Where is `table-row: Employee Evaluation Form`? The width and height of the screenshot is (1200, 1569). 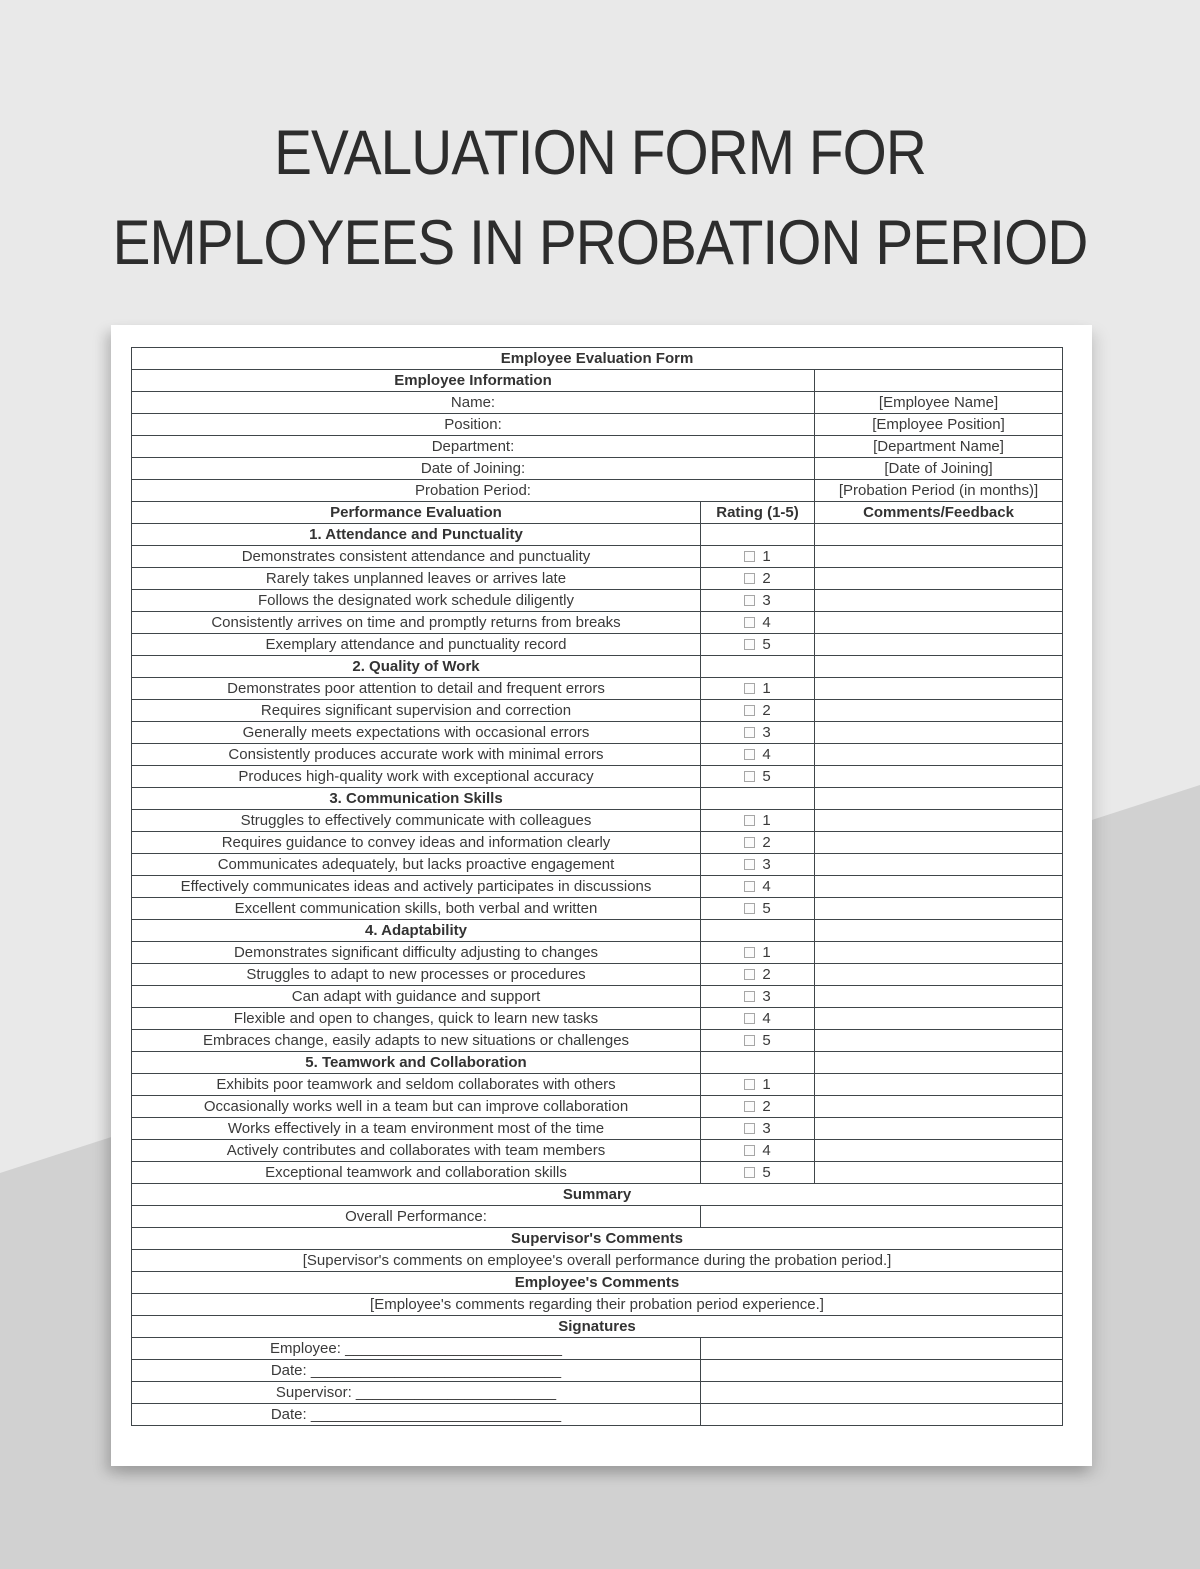
table-row: Employee Evaluation Form is located at coordinates (597, 358).